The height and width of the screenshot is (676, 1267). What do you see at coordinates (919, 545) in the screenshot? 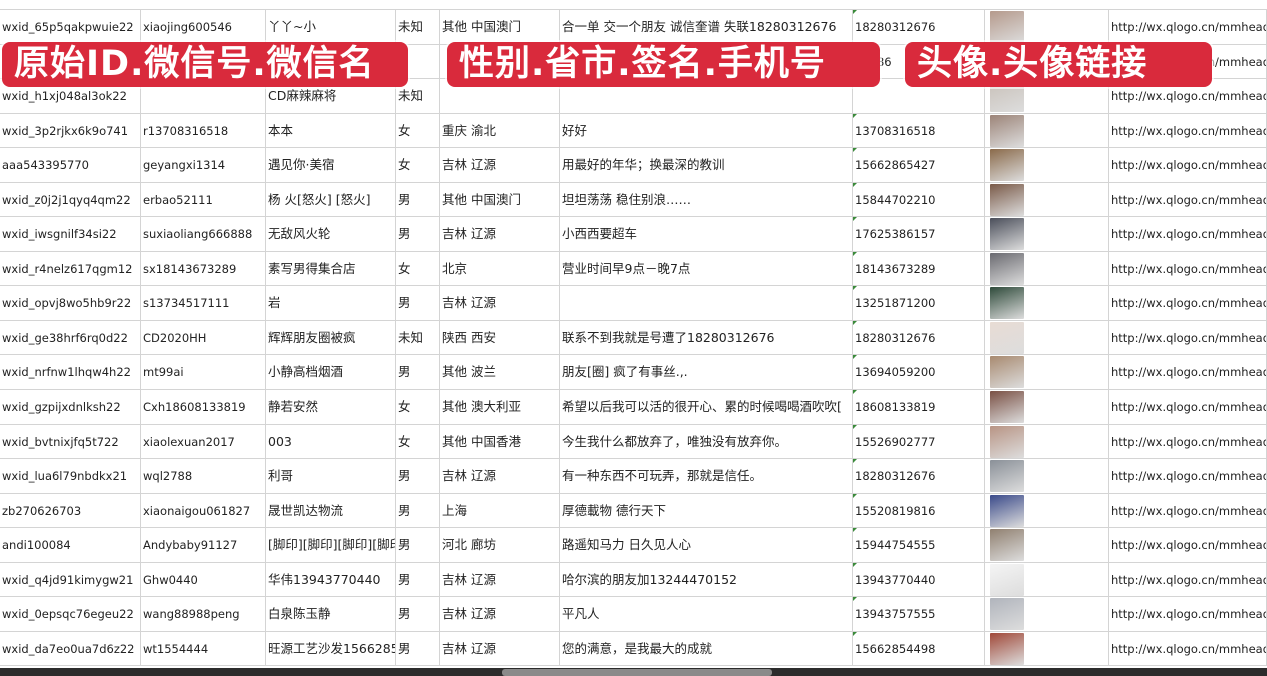
I see `phone-cell: 15944754555` at bounding box center [919, 545].